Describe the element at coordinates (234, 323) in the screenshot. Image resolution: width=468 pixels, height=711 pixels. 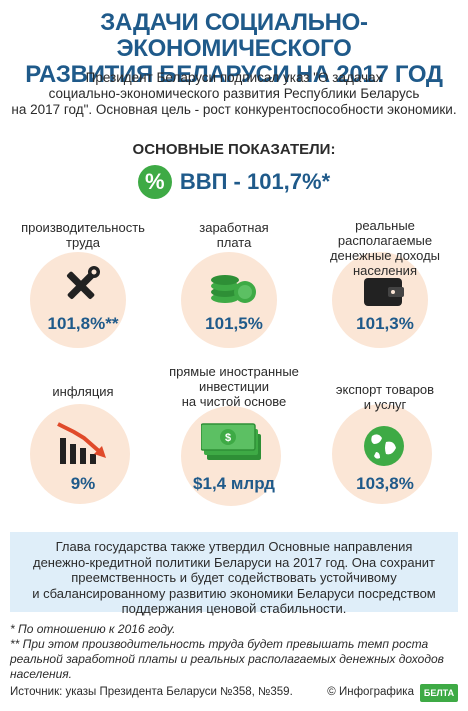
I see `indicator-value: 101,5%` at that location.